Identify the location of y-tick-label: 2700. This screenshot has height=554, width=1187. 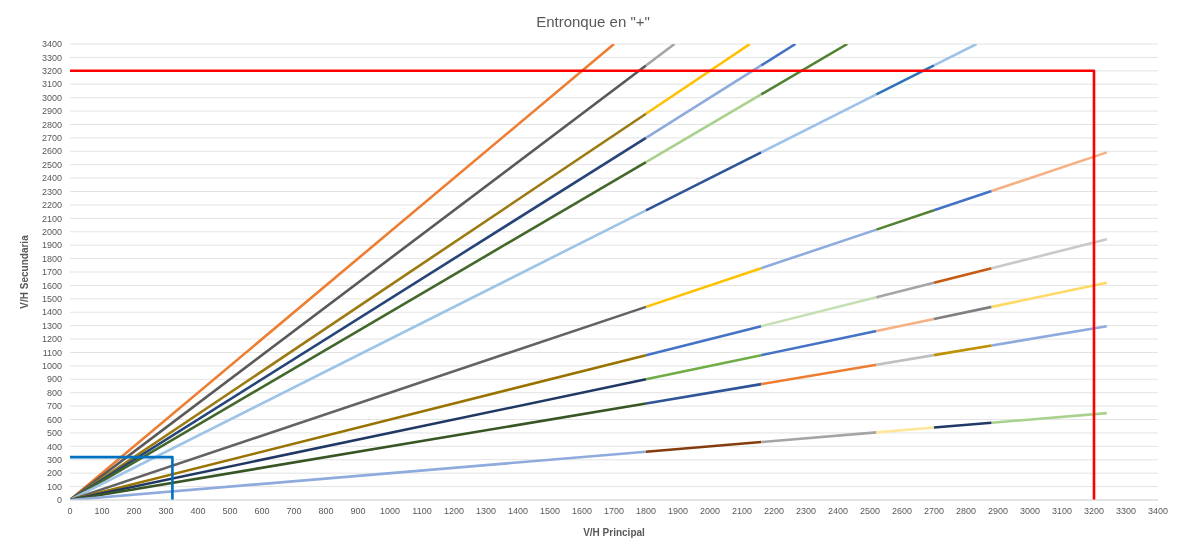
(51, 138).